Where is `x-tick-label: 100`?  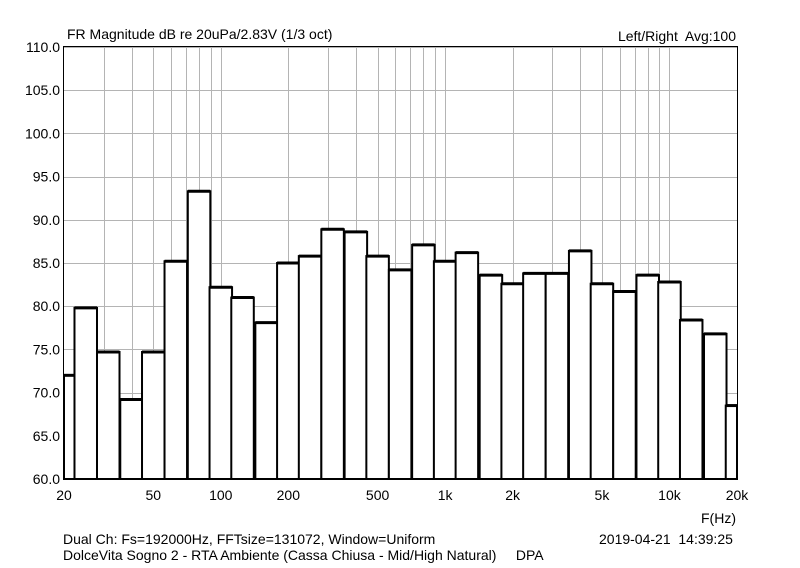 x-tick-label: 100 is located at coordinates (221, 495).